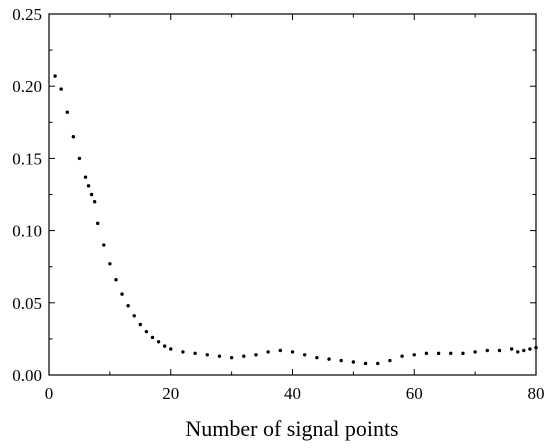 Image resolution: width=550 pixels, height=448 pixels. What do you see at coordinates (536, 393) in the screenshot?
I see `x-tick-label: 80` at bounding box center [536, 393].